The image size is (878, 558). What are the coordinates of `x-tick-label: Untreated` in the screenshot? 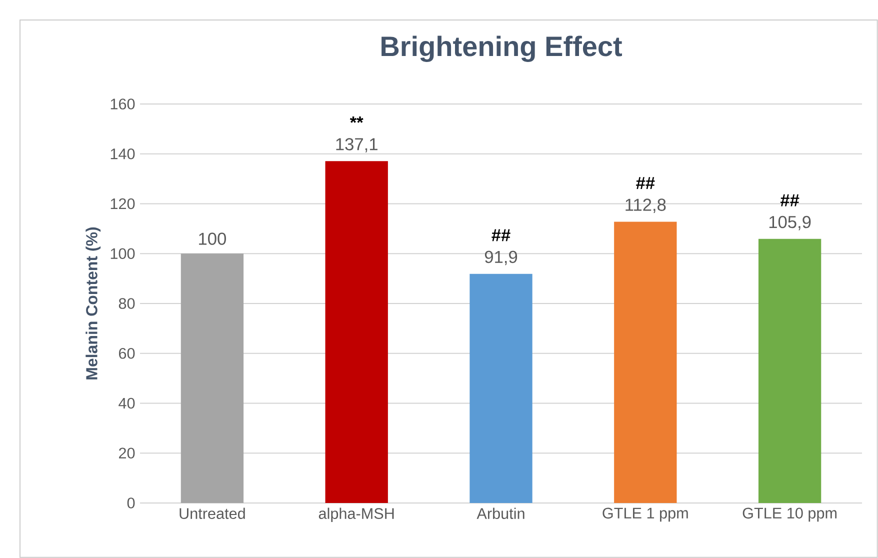 It's located at (212, 513).